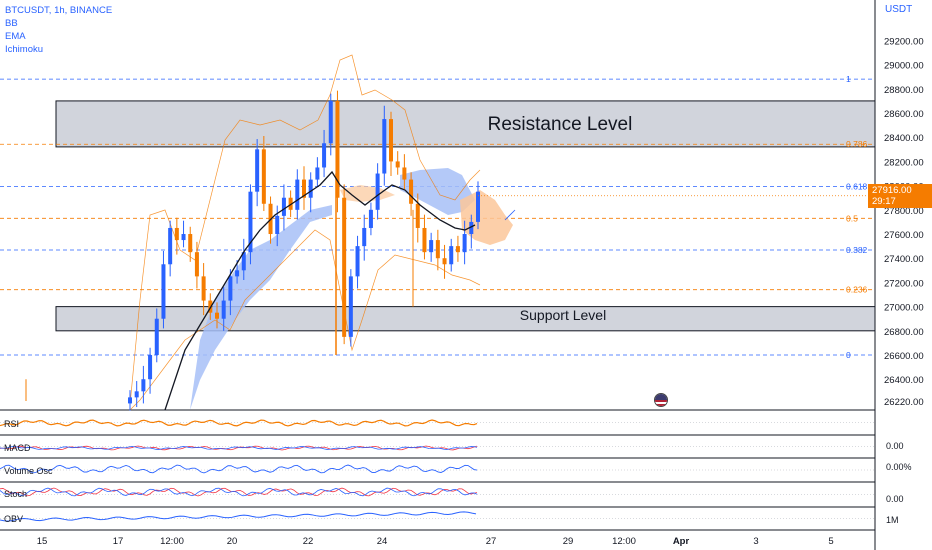  Describe the element at coordinates (904, 41) in the screenshot. I see `price-axis-tick: 29200.00` at that location.